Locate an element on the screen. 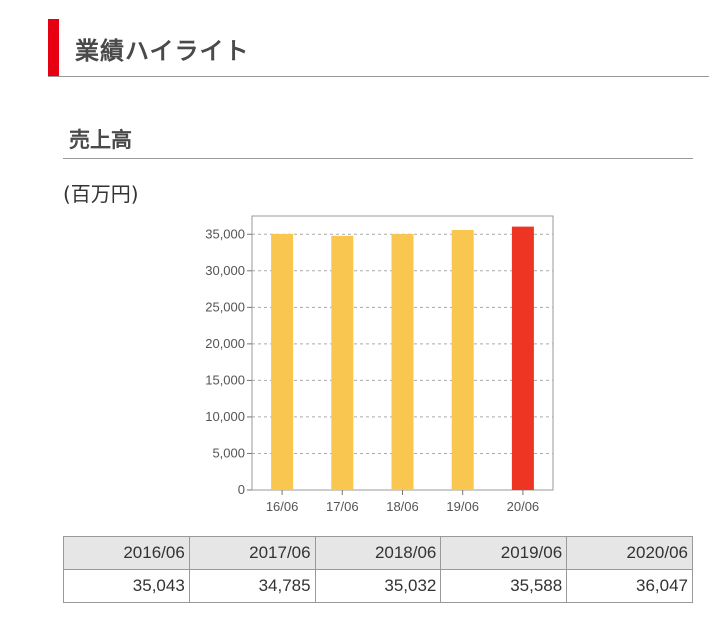 This screenshot has width=709, height=625. y-tick-label: 35,000 is located at coordinates (225, 233).